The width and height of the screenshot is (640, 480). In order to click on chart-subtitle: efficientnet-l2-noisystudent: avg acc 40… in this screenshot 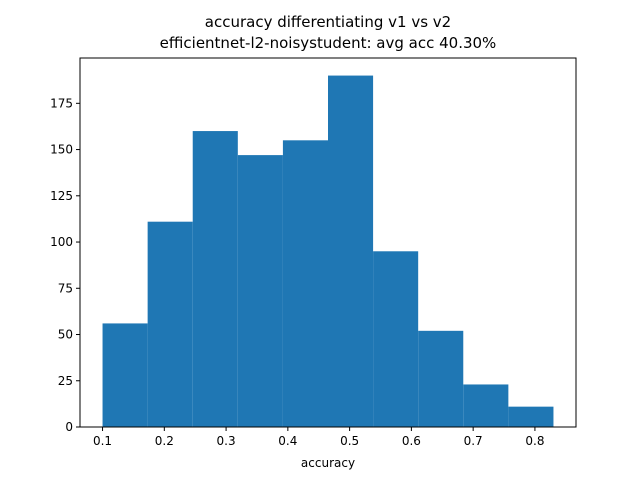, I will do `click(328, 43)`.